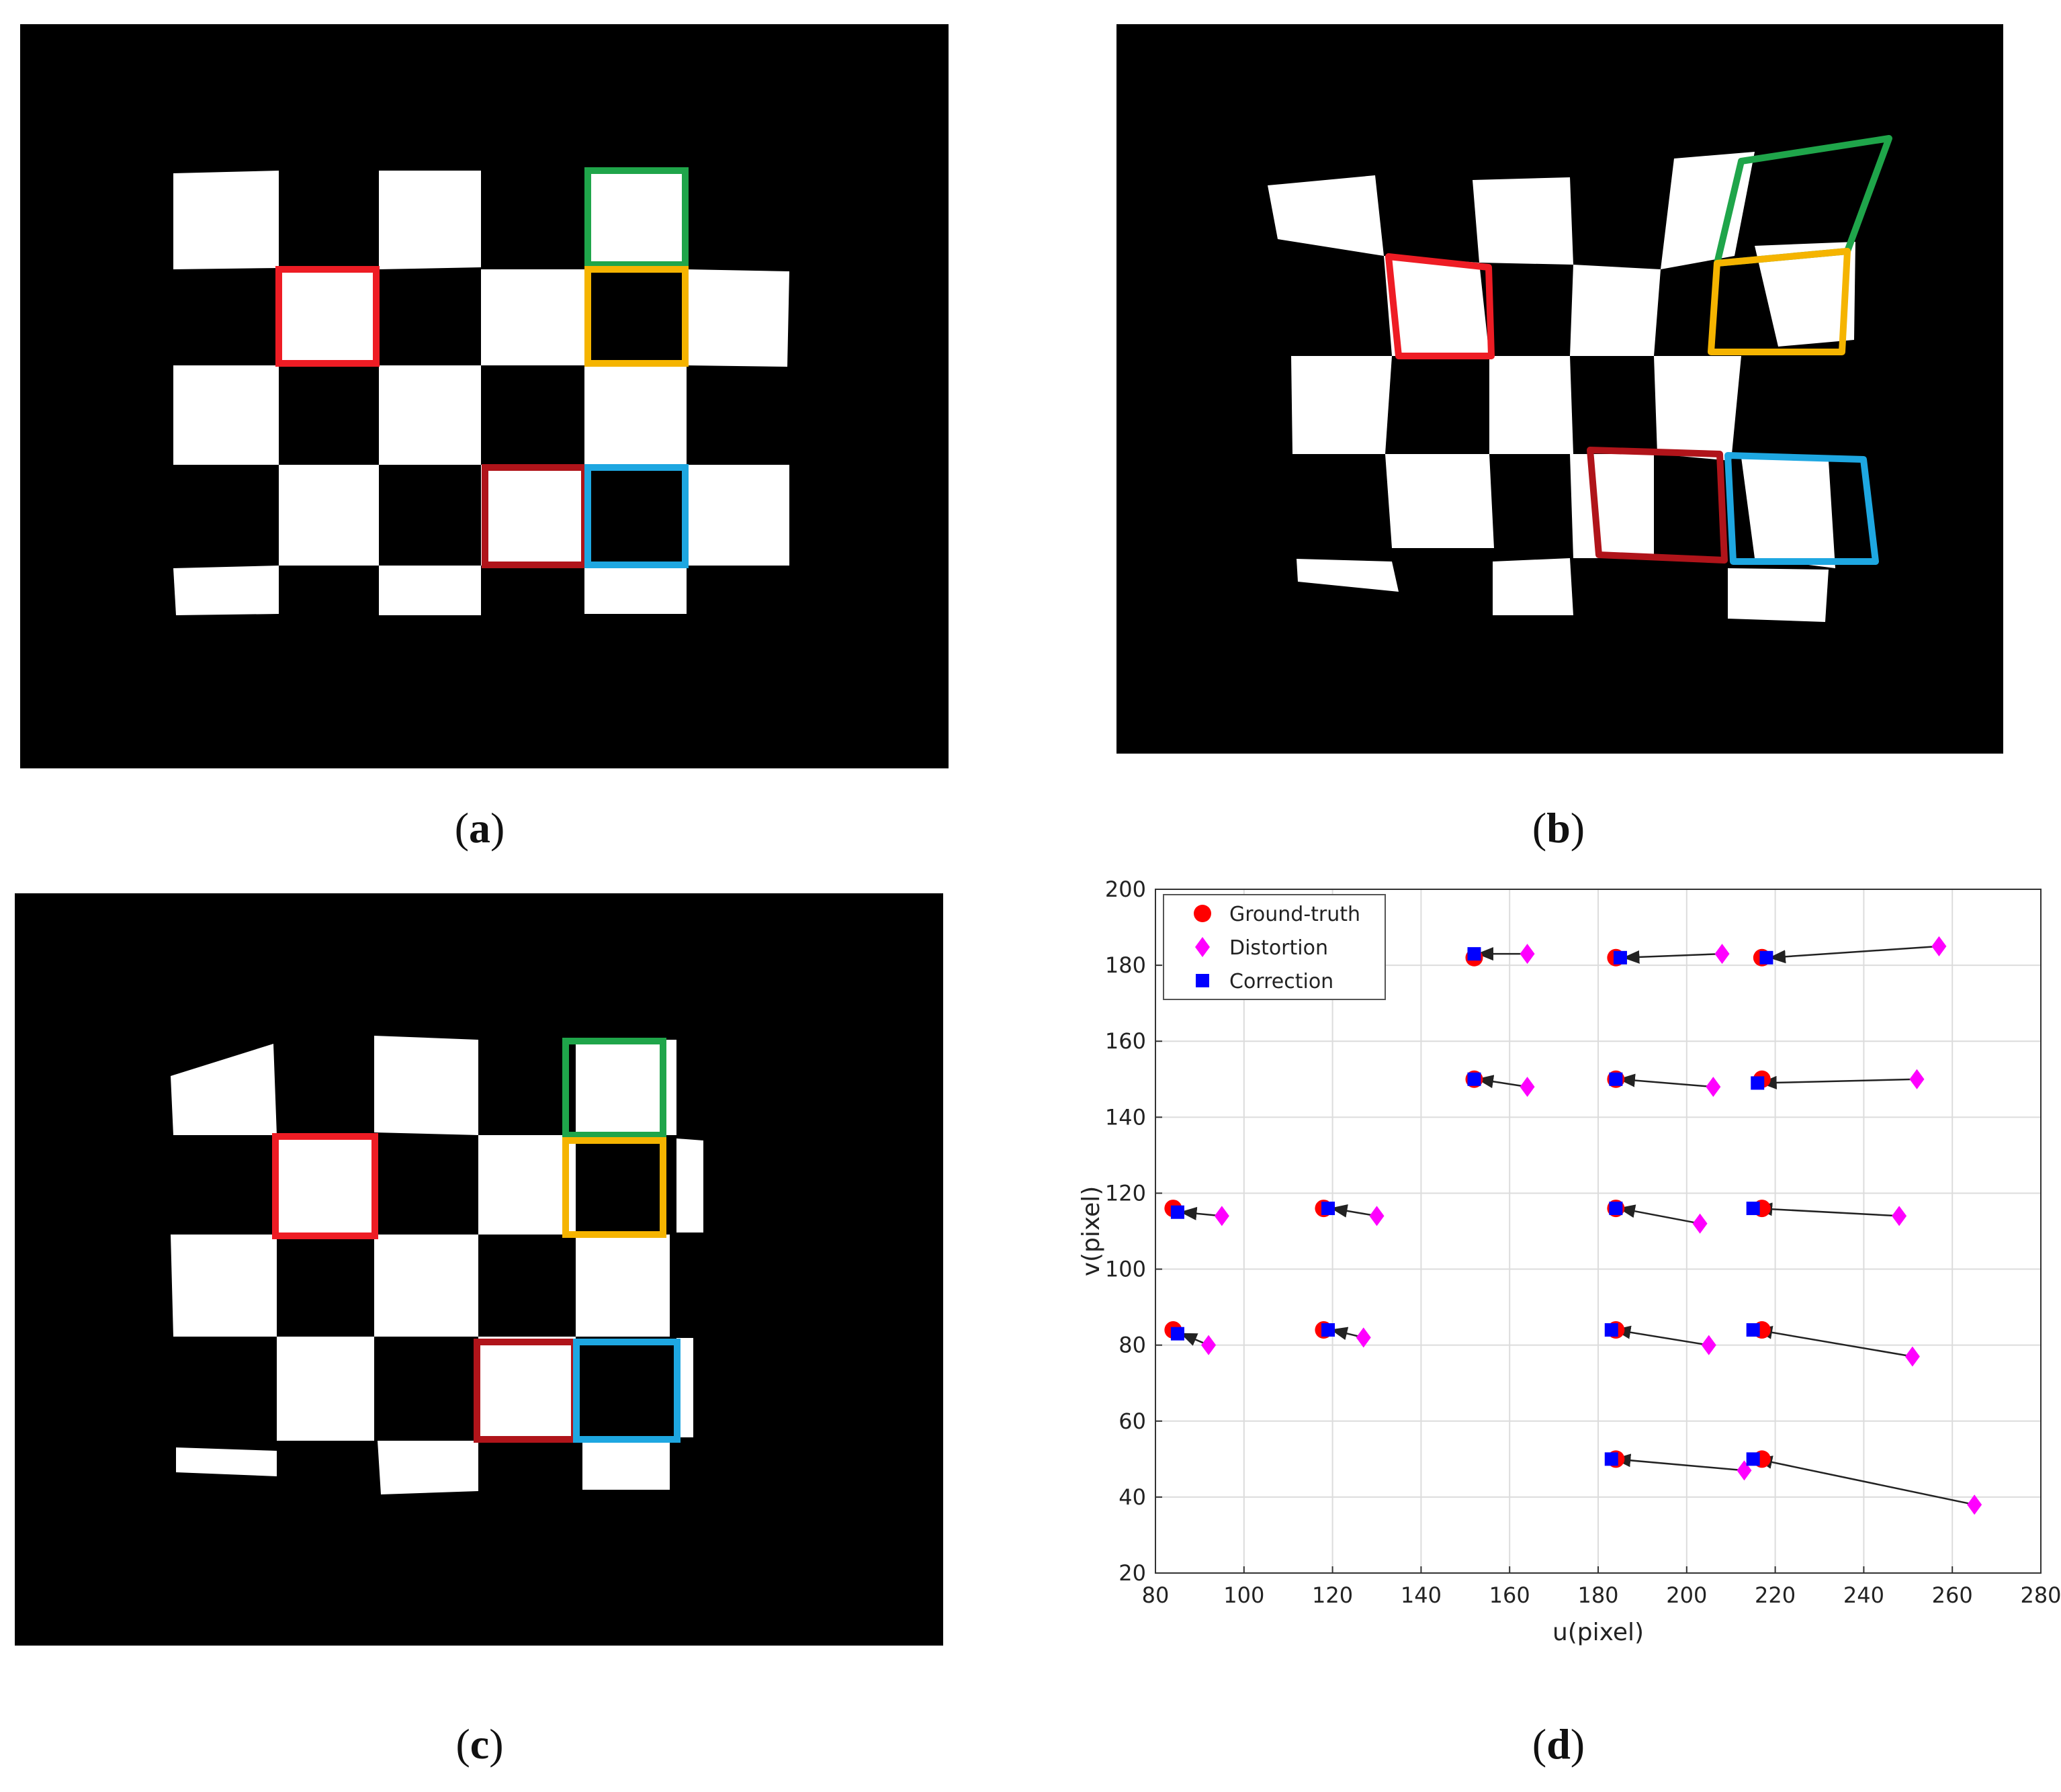 The height and width of the screenshot is (1792, 2061). I want to click on caption-b: (b), so click(1558, 828).